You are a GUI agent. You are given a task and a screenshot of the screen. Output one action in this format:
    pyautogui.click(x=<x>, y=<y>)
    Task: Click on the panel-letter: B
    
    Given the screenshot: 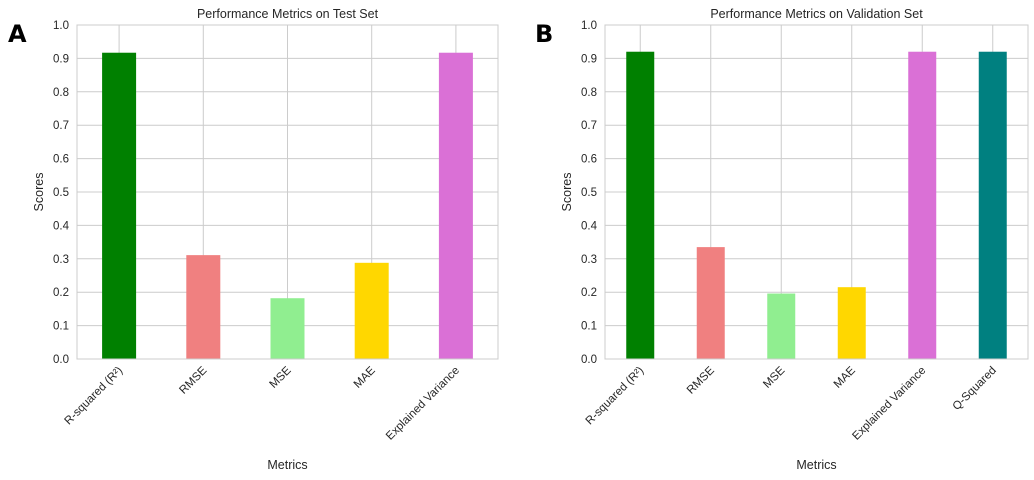 What is the action you would take?
    pyautogui.click(x=544, y=34)
    